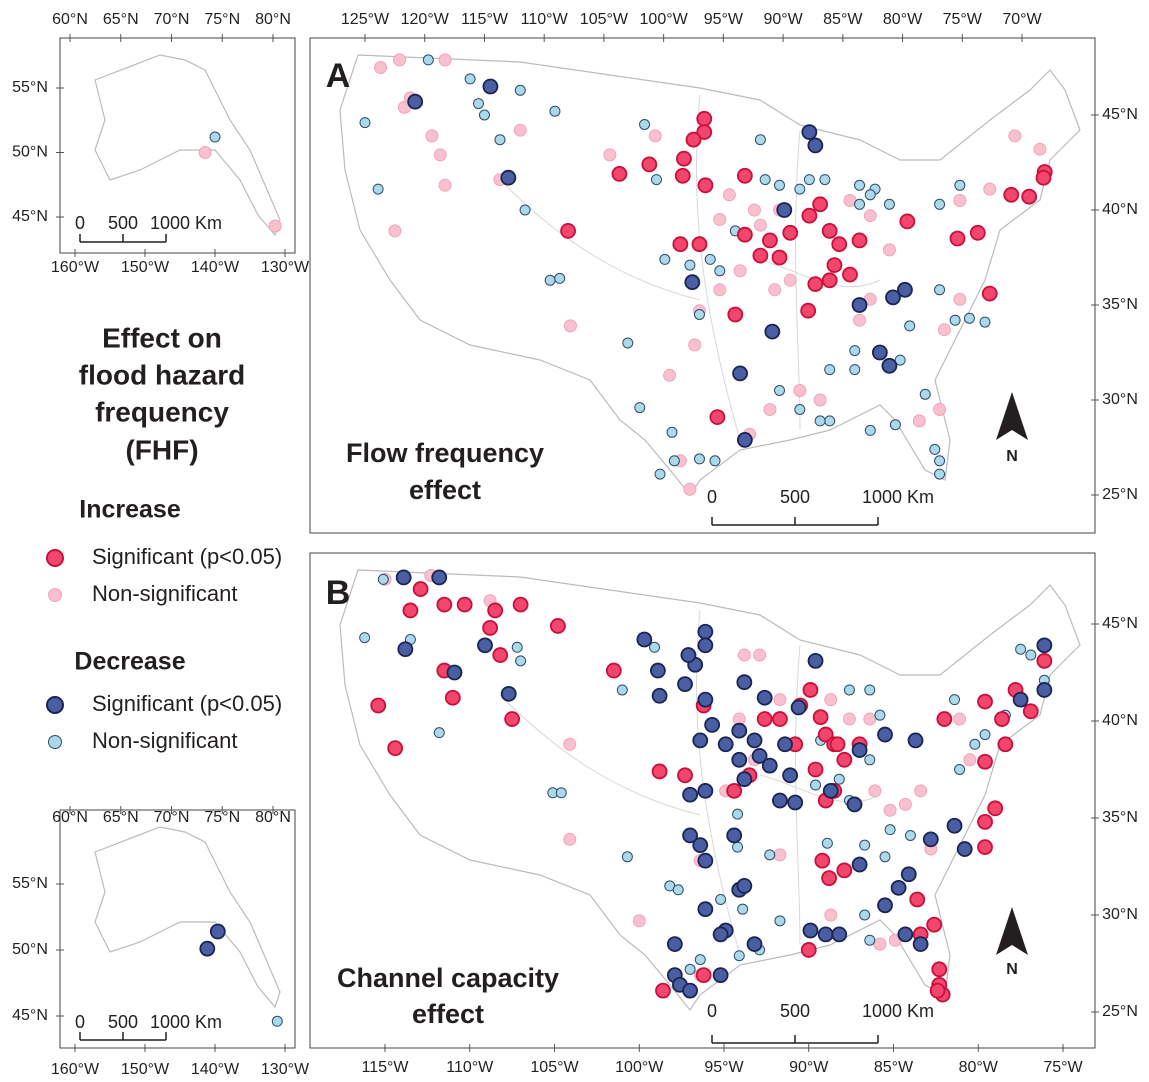 The image size is (1149, 1082). What do you see at coordinates (338, 76) in the screenshot?
I see `panel-label: A` at bounding box center [338, 76].